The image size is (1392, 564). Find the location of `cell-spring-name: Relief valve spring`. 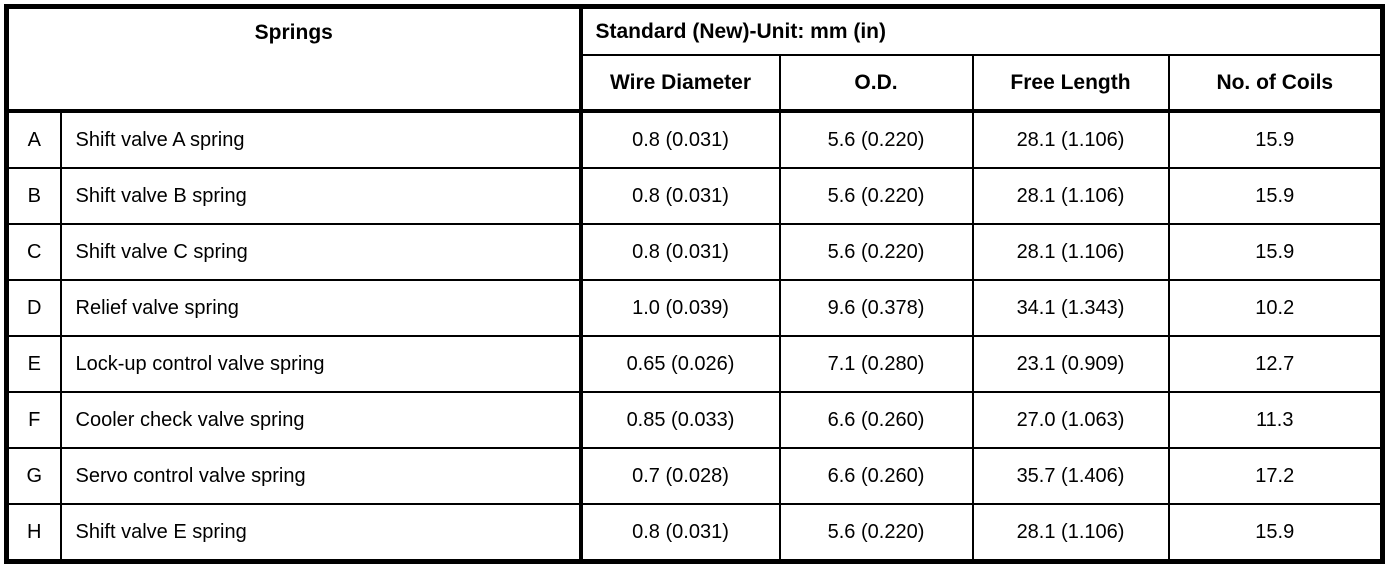

cell-spring-name: Relief valve spring is located at coordinates (320, 308).